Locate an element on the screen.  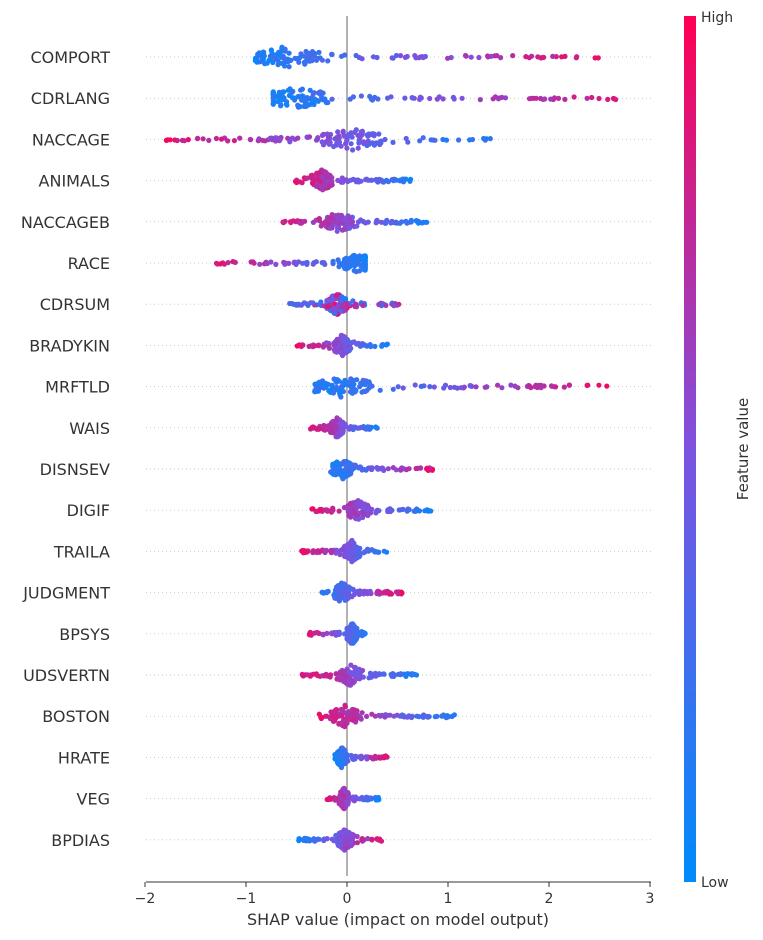
x-axis-label: SHAP value (impact on model output) is located at coordinates (398, 919).